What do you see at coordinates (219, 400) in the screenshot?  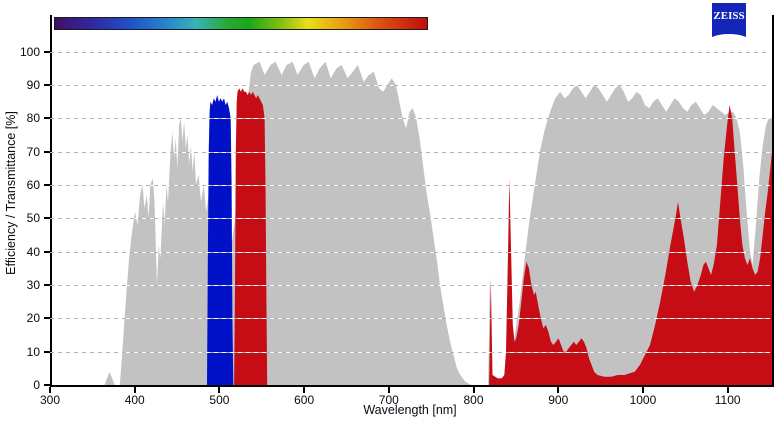 I see `x-tick-label-500: 500` at bounding box center [219, 400].